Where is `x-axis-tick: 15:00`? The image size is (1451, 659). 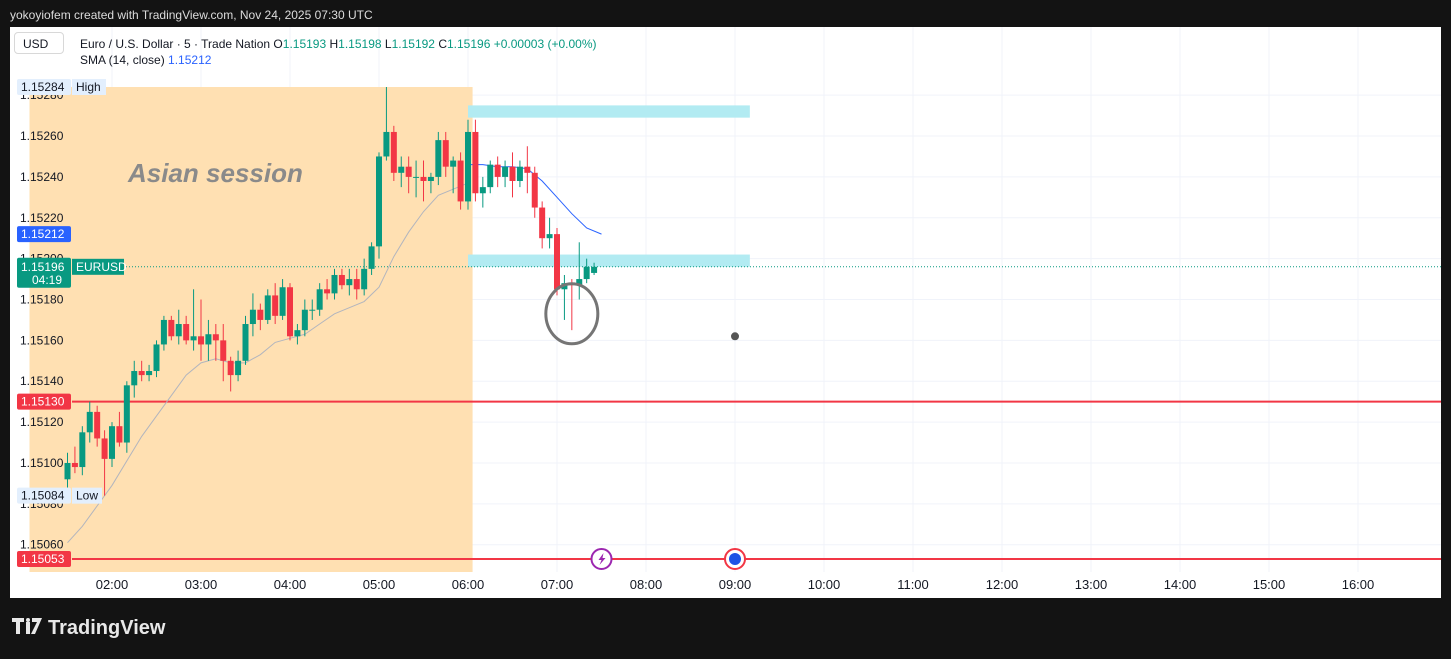
x-axis-tick: 15:00 is located at coordinates (1269, 584).